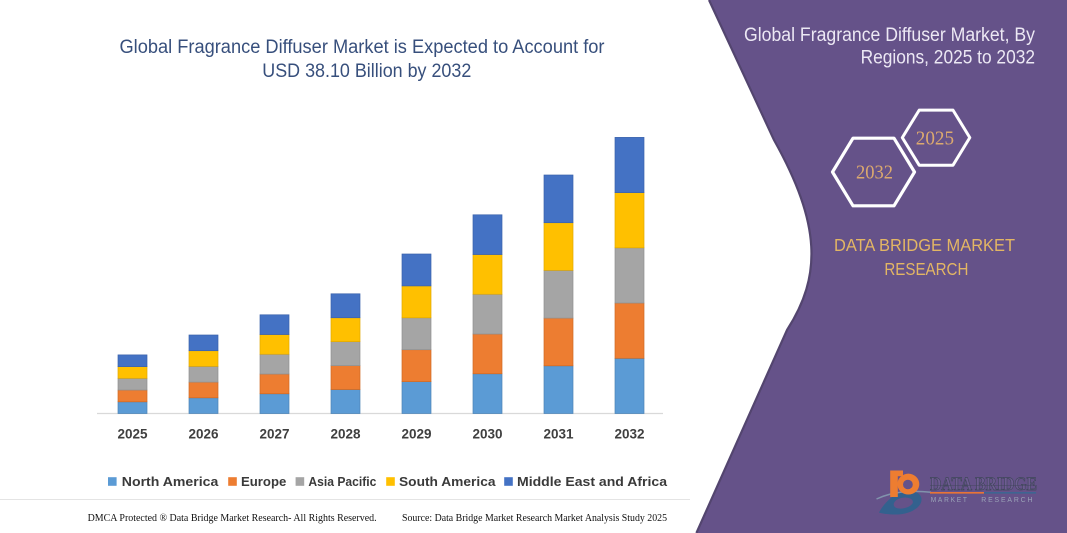 This screenshot has width=1067, height=533. I want to click on svg-text: 2031, so click(558, 433).